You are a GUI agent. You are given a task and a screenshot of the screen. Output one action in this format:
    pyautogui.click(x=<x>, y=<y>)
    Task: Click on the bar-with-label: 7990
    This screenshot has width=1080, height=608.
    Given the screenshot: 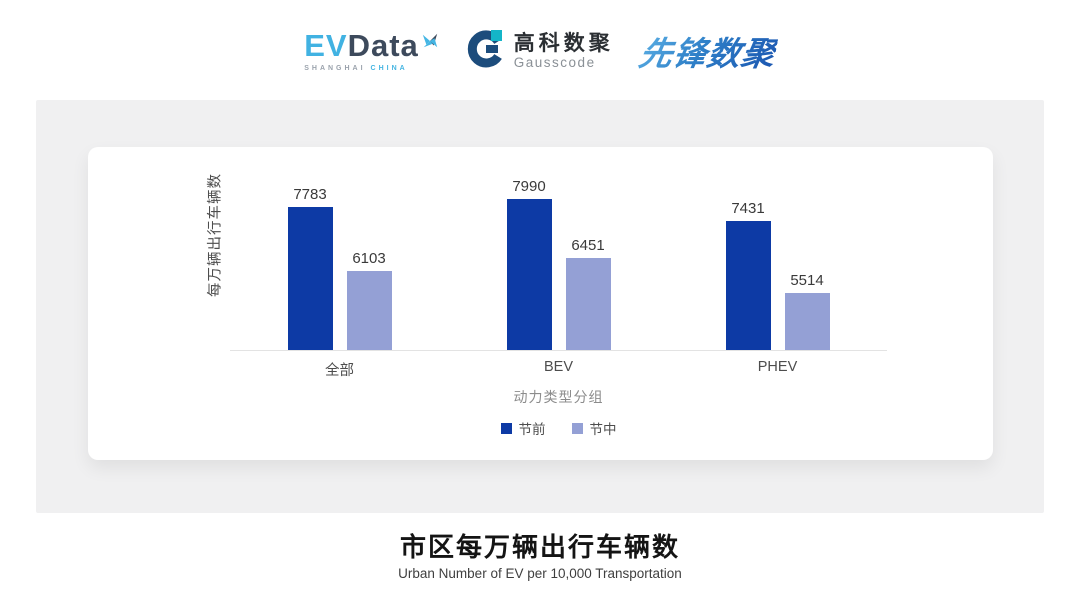 What is the action you would take?
    pyautogui.click(x=529, y=264)
    